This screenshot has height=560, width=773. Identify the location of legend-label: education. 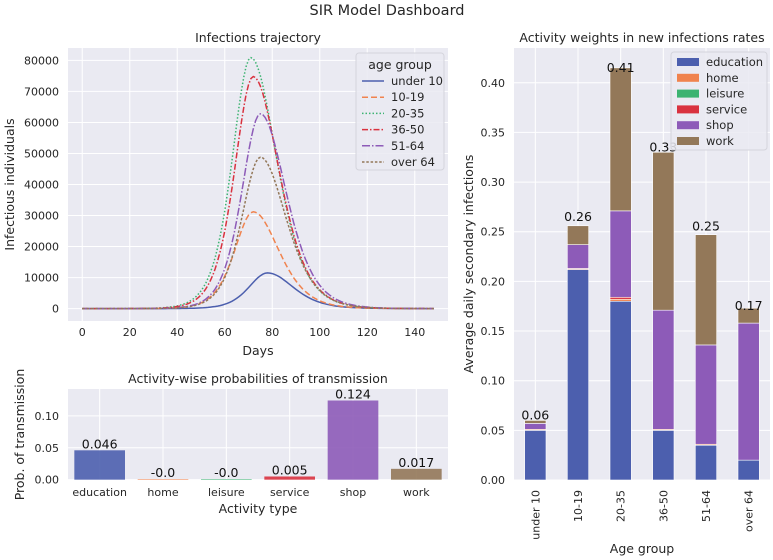
(734, 62).